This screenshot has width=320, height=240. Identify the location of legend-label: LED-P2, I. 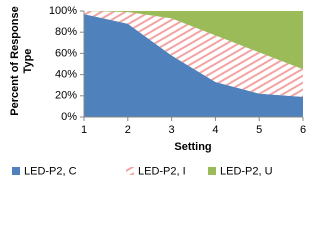
(162, 171).